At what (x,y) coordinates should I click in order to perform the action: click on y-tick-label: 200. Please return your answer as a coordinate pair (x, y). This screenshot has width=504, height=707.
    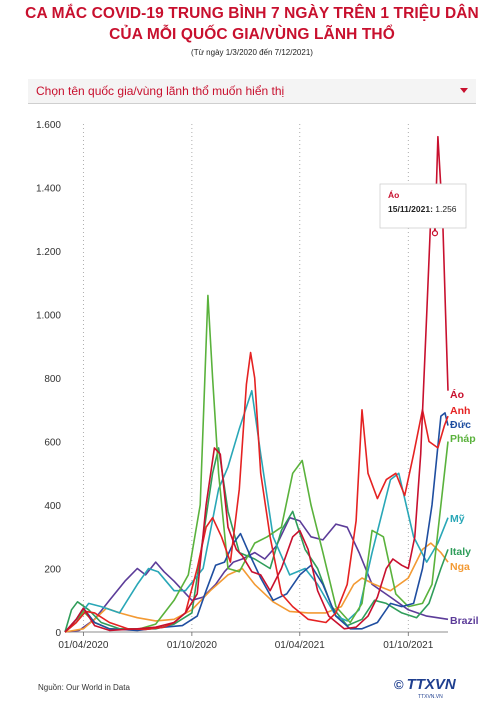
    Looking at the image, I should click on (52, 570).